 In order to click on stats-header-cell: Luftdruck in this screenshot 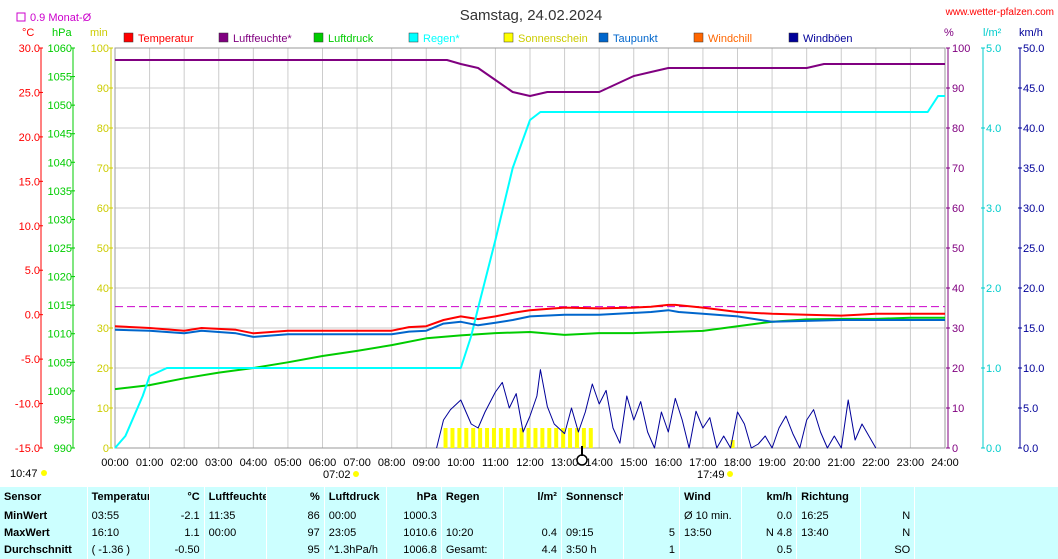, I will do `click(355, 497)`.